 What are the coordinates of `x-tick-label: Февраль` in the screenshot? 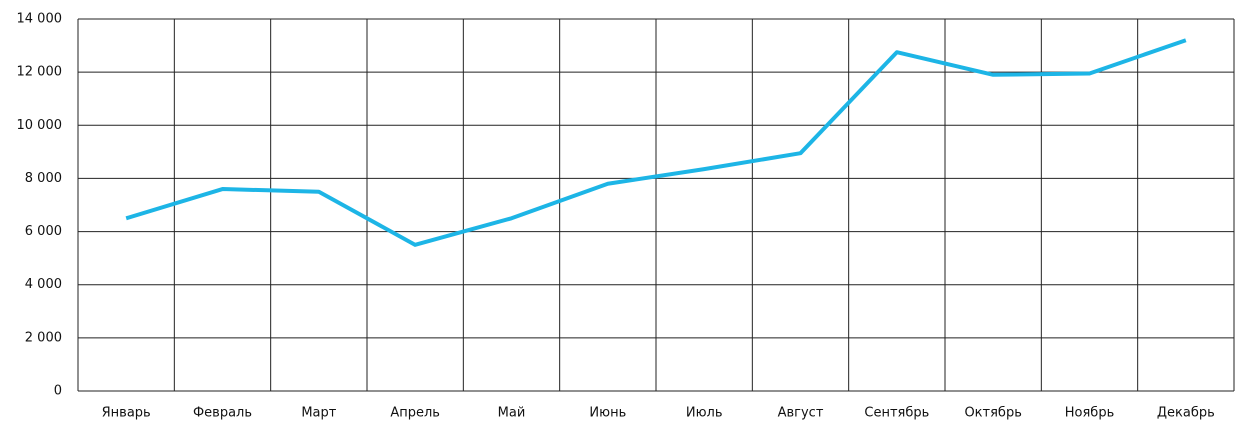 It's located at (222, 413).